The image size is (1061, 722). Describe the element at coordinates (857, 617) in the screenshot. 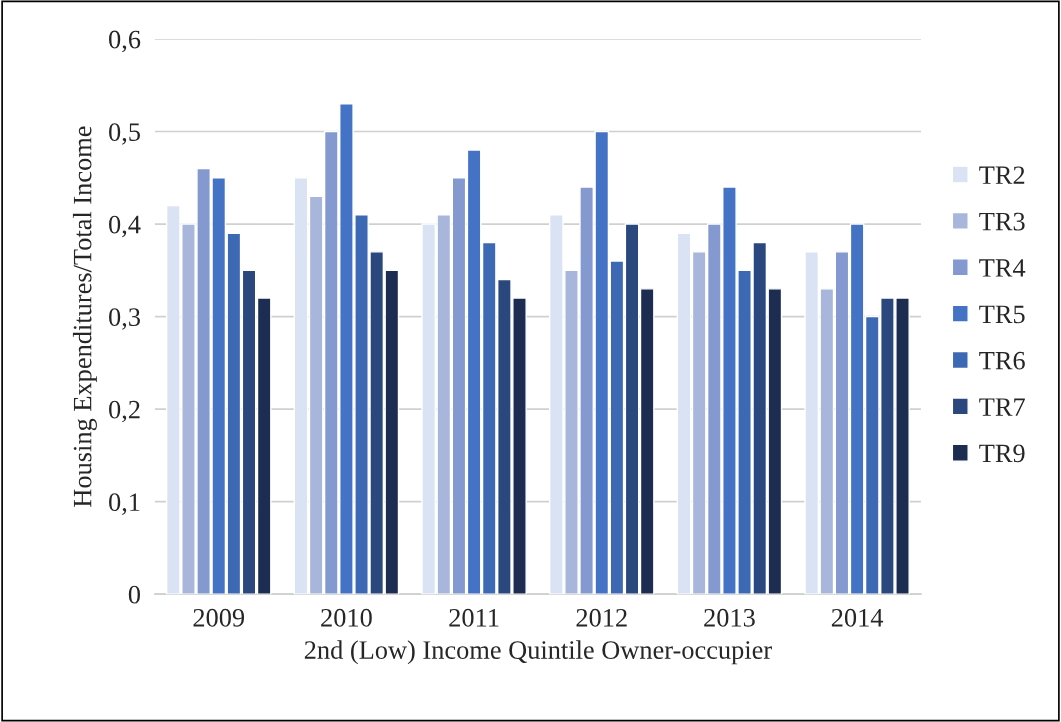

I see `x-tick-label: 2014` at that location.